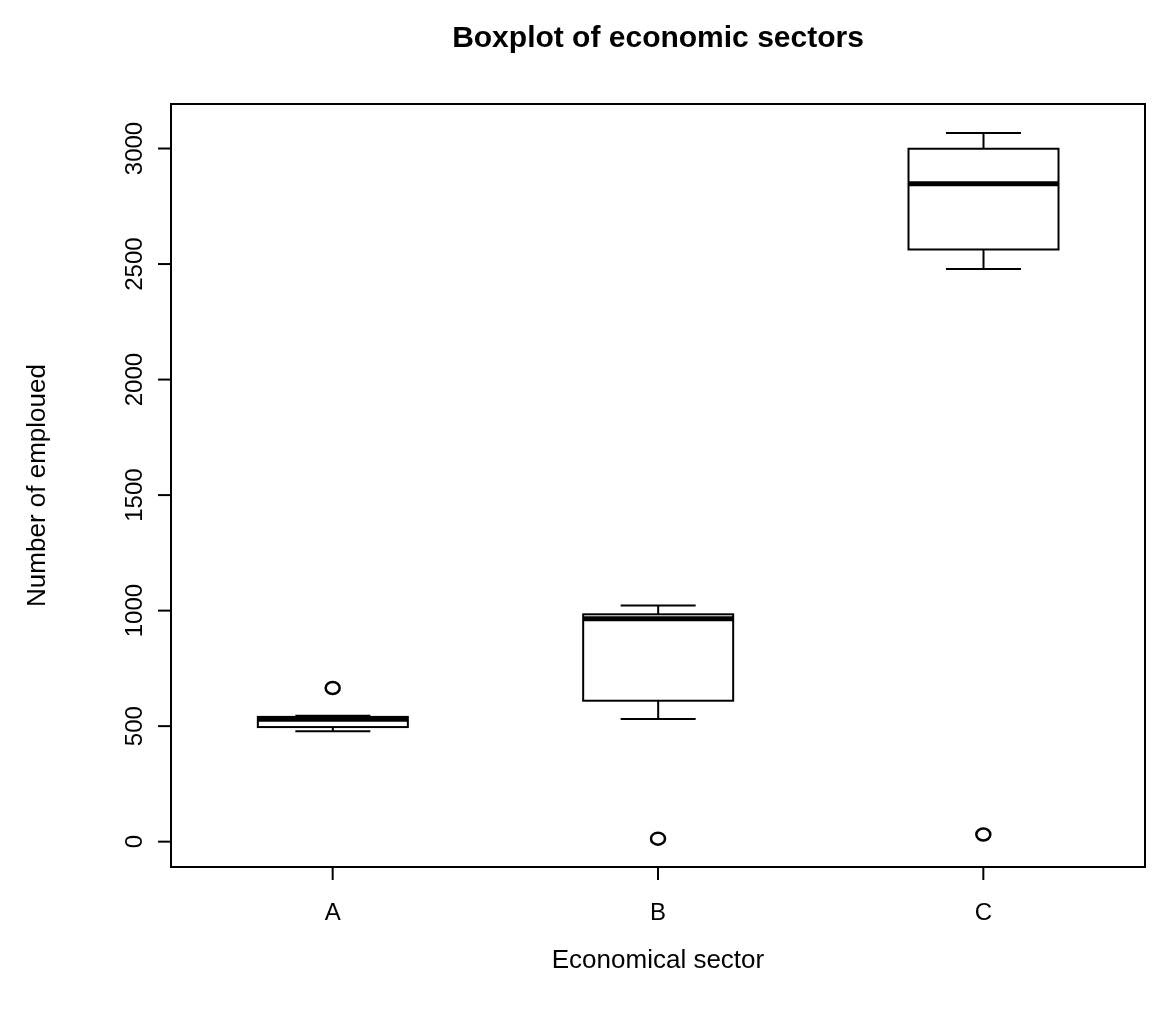 The width and height of the screenshot is (1154, 1010). I want to click on y-tick-label: 0, so click(133, 841).